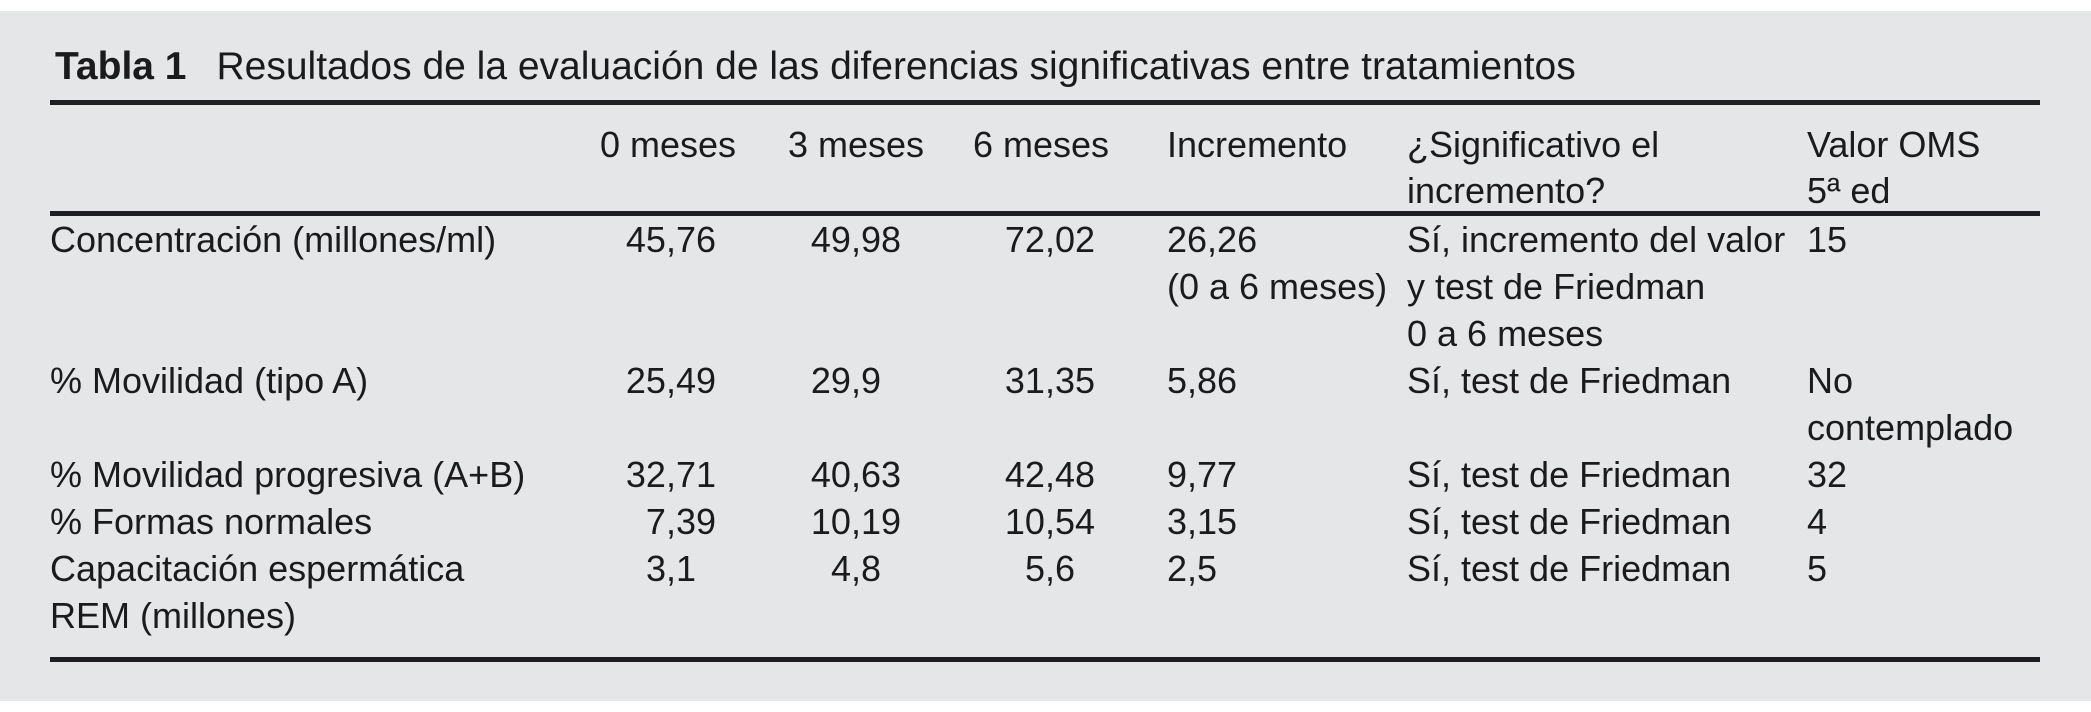 This screenshot has height=712, width=2091. Describe the element at coordinates (1192, 568) in the screenshot. I see `value-incremento: 2,5` at that location.